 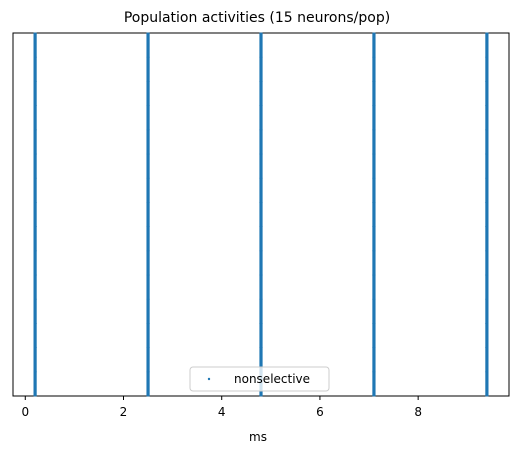 I want to click on x-tick-label: 0, so click(x=25, y=412).